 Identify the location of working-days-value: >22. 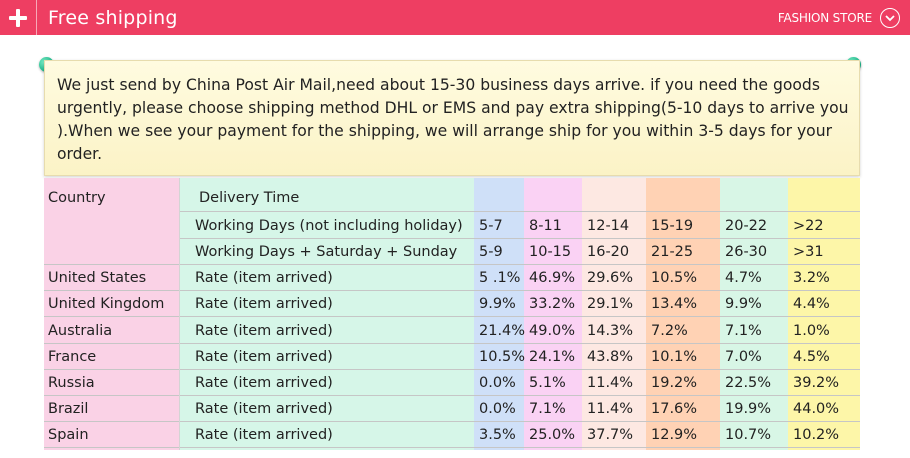
(808, 226).